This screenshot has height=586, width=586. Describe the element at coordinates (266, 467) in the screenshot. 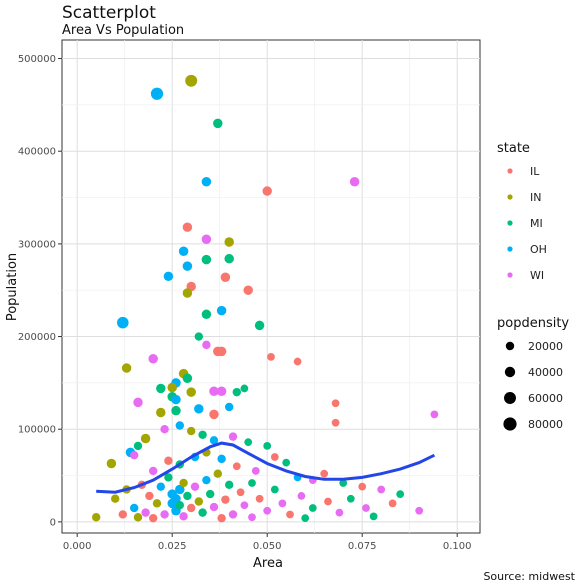

I see `smooth-trend-line` at that location.